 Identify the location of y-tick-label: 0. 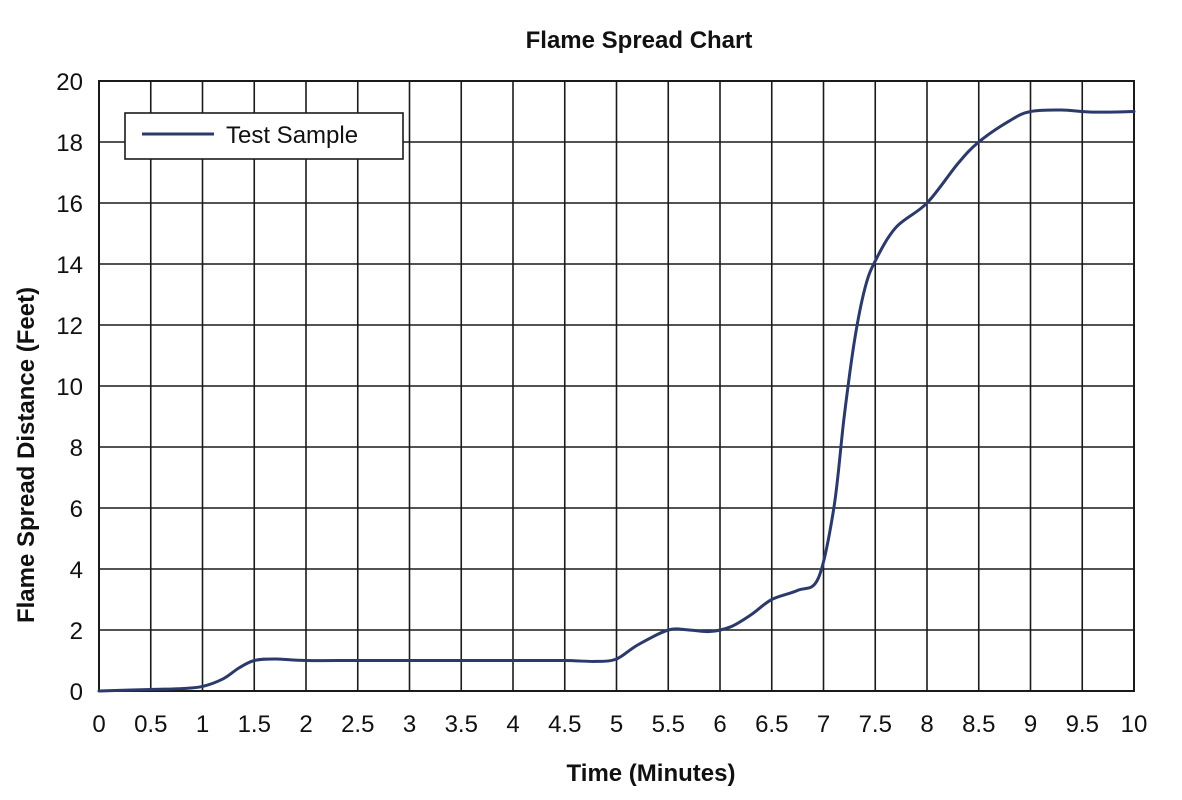
(76, 692).